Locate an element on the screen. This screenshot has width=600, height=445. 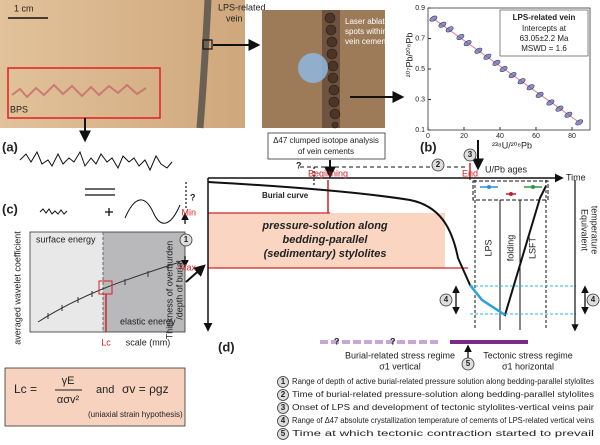
formula: γE is located at coordinates (68, 381).